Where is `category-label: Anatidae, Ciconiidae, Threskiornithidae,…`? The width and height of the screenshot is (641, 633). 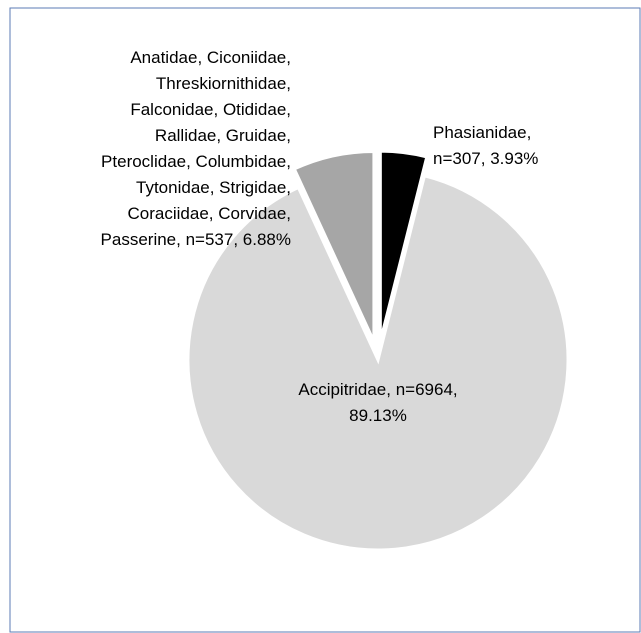
category-label: Anatidae, Ciconiidae, Threskiornithidae,… is located at coordinates (195, 148).